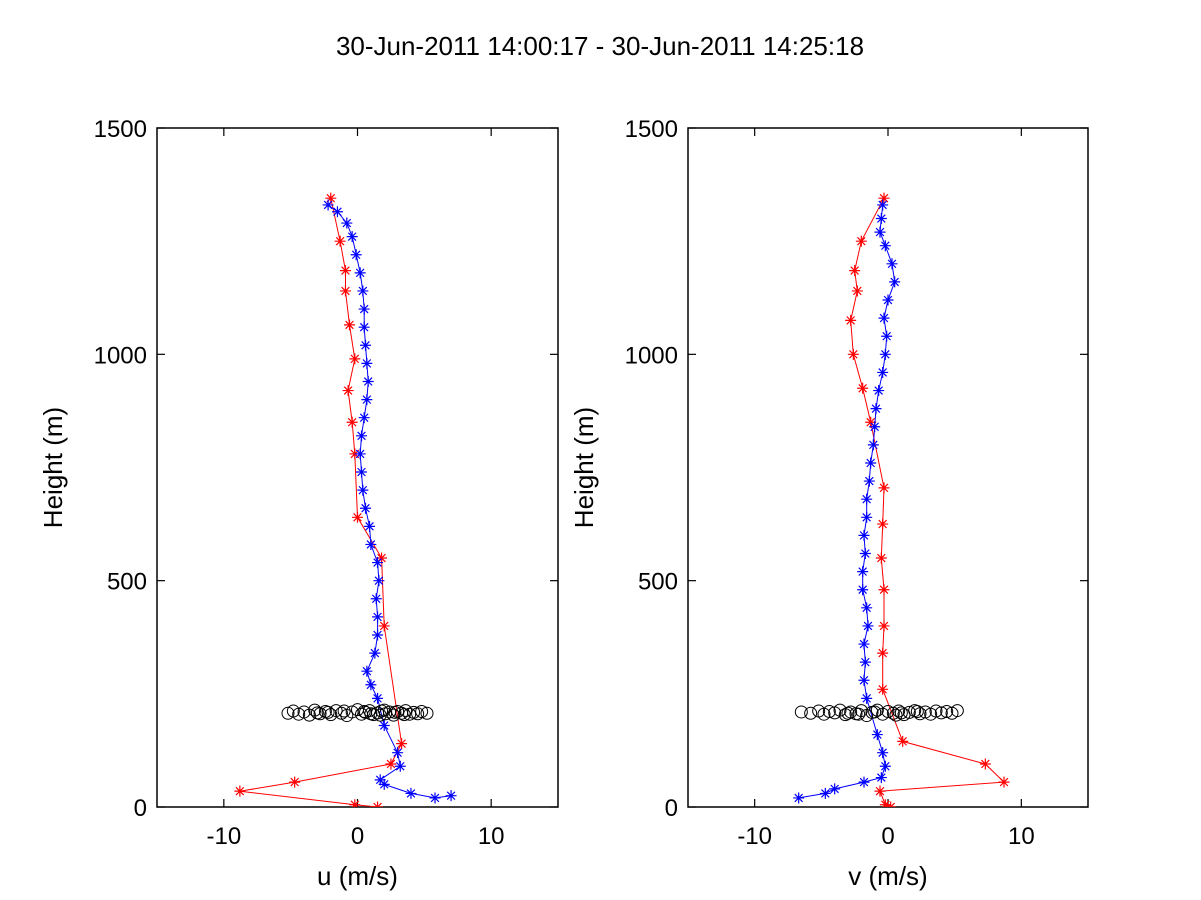 Image resolution: width=1201 pixels, height=900 pixels. Describe the element at coordinates (1021, 836) in the screenshot. I see `v-xtick-label: 10` at that location.